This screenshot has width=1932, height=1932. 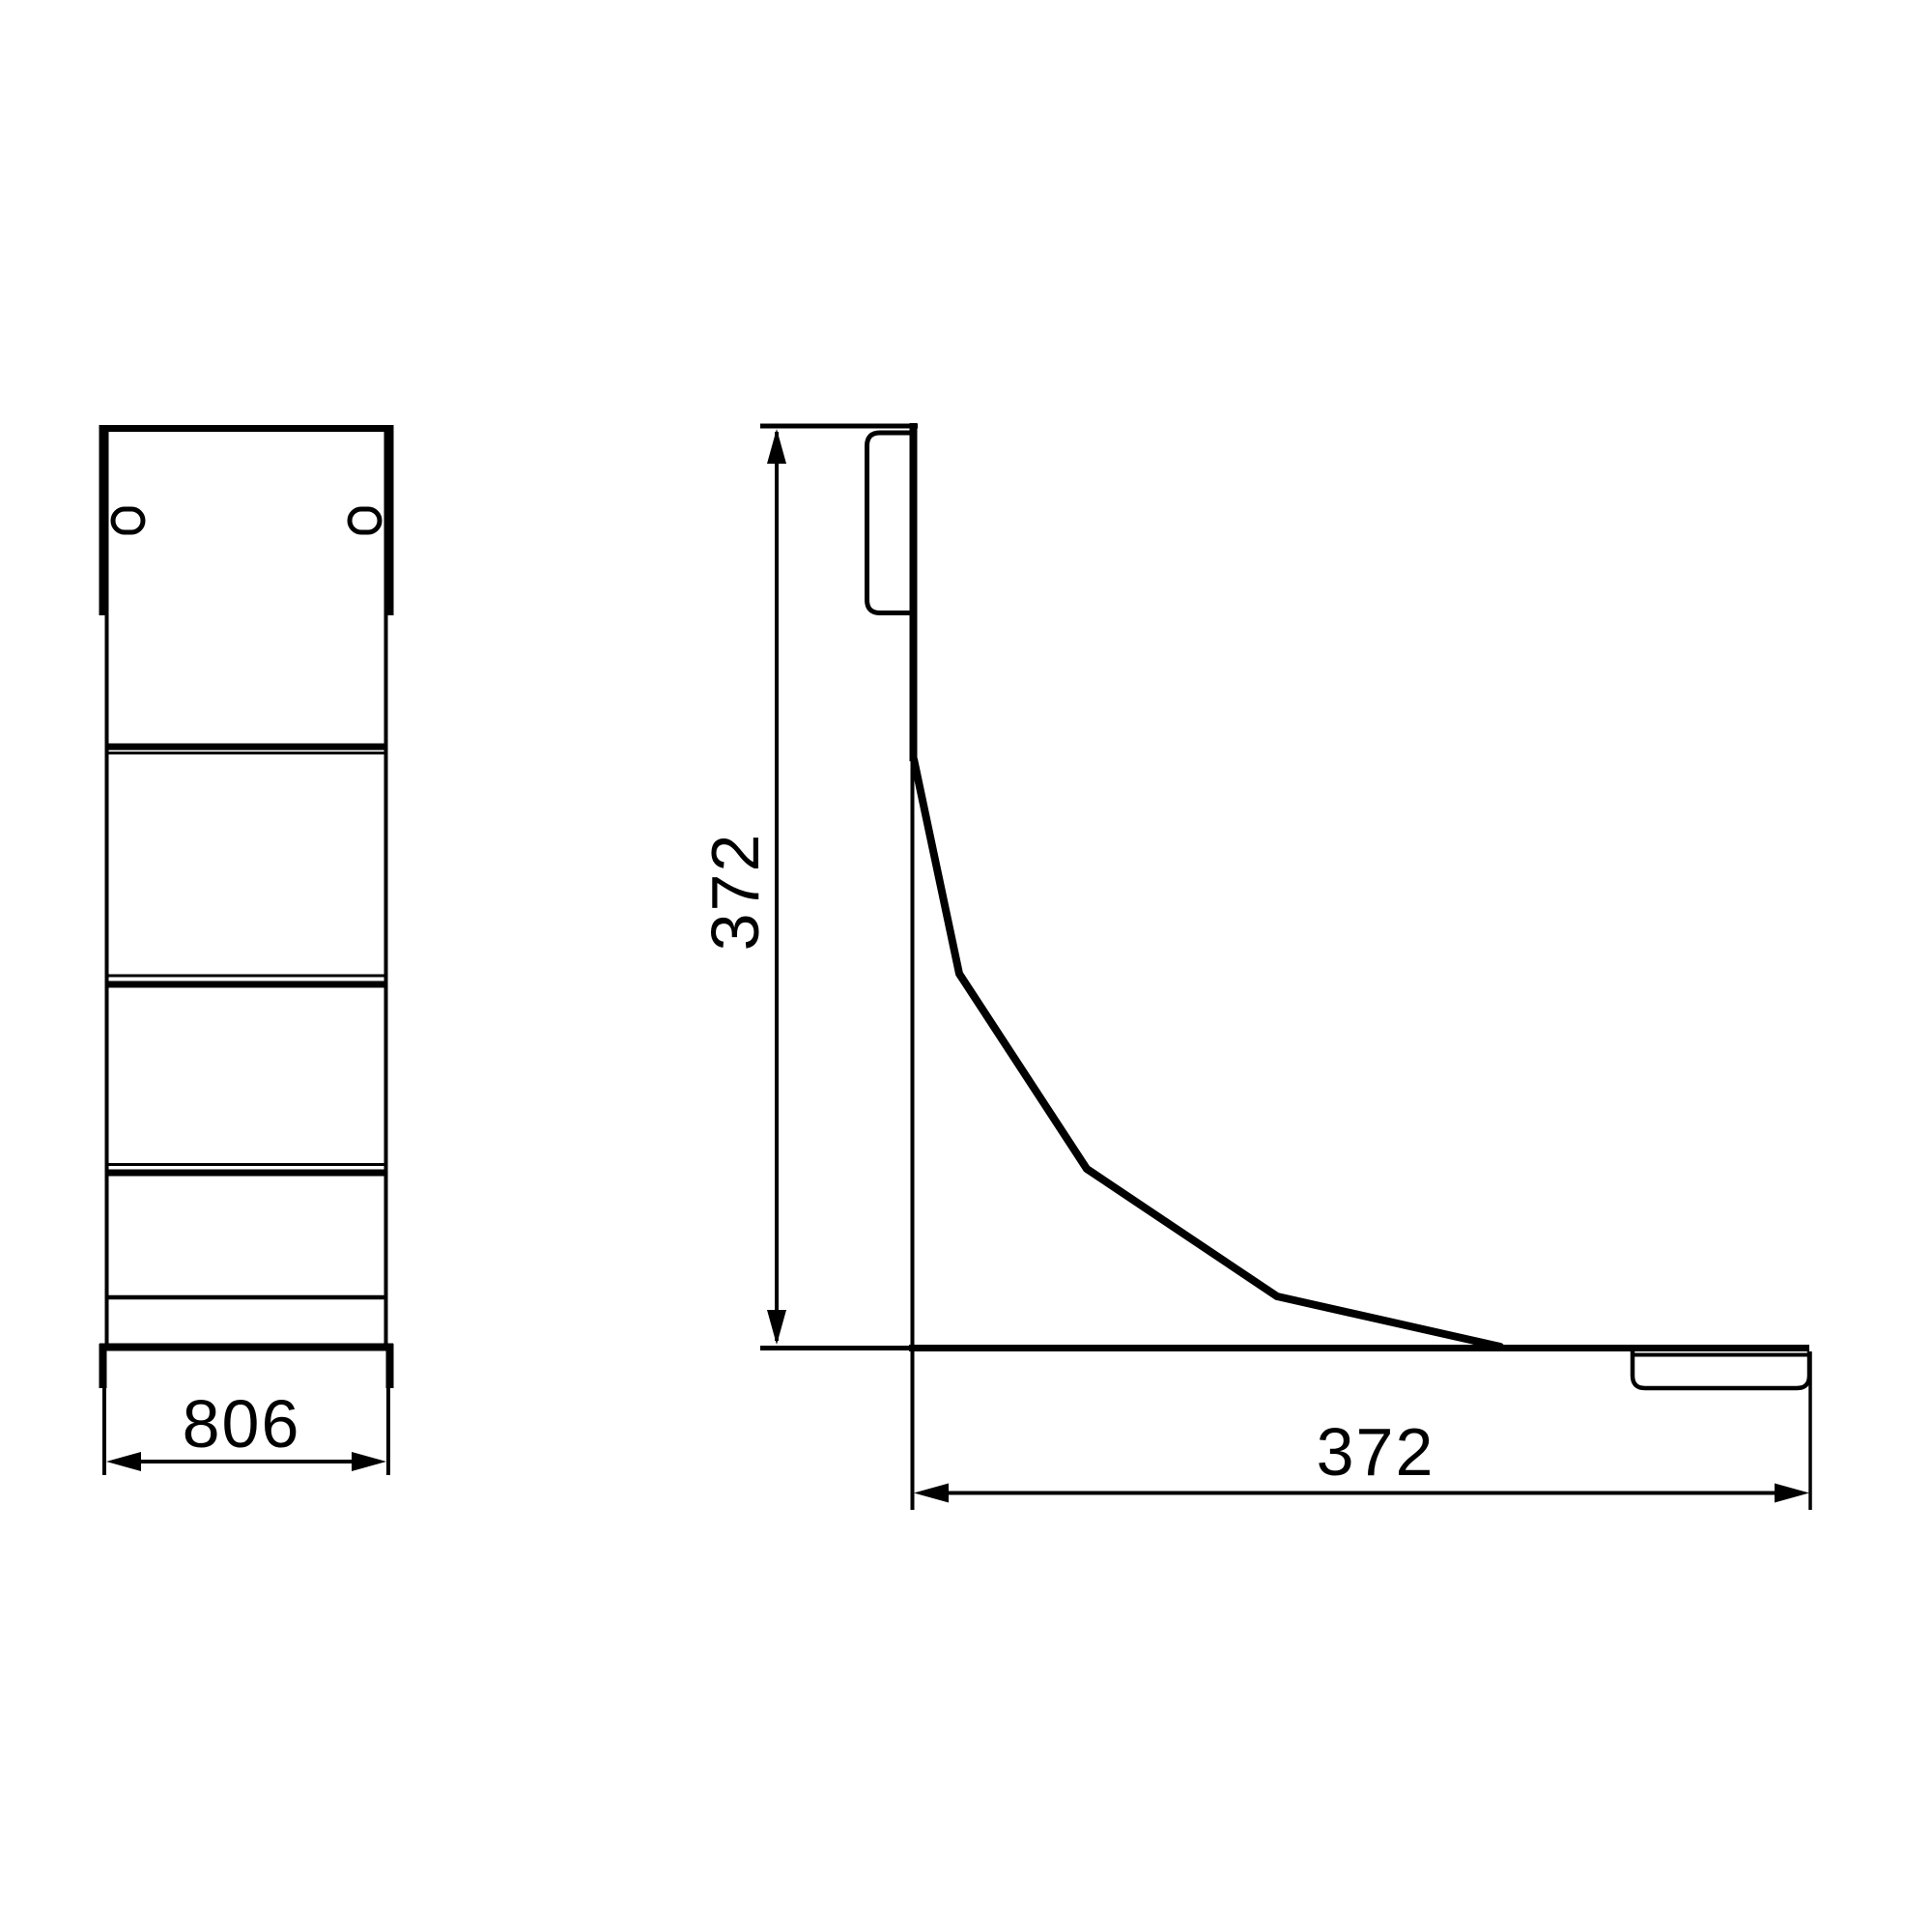 What do you see at coordinates (242, 1424) in the screenshot?
I see `front-width-dimension-label: 806` at bounding box center [242, 1424].